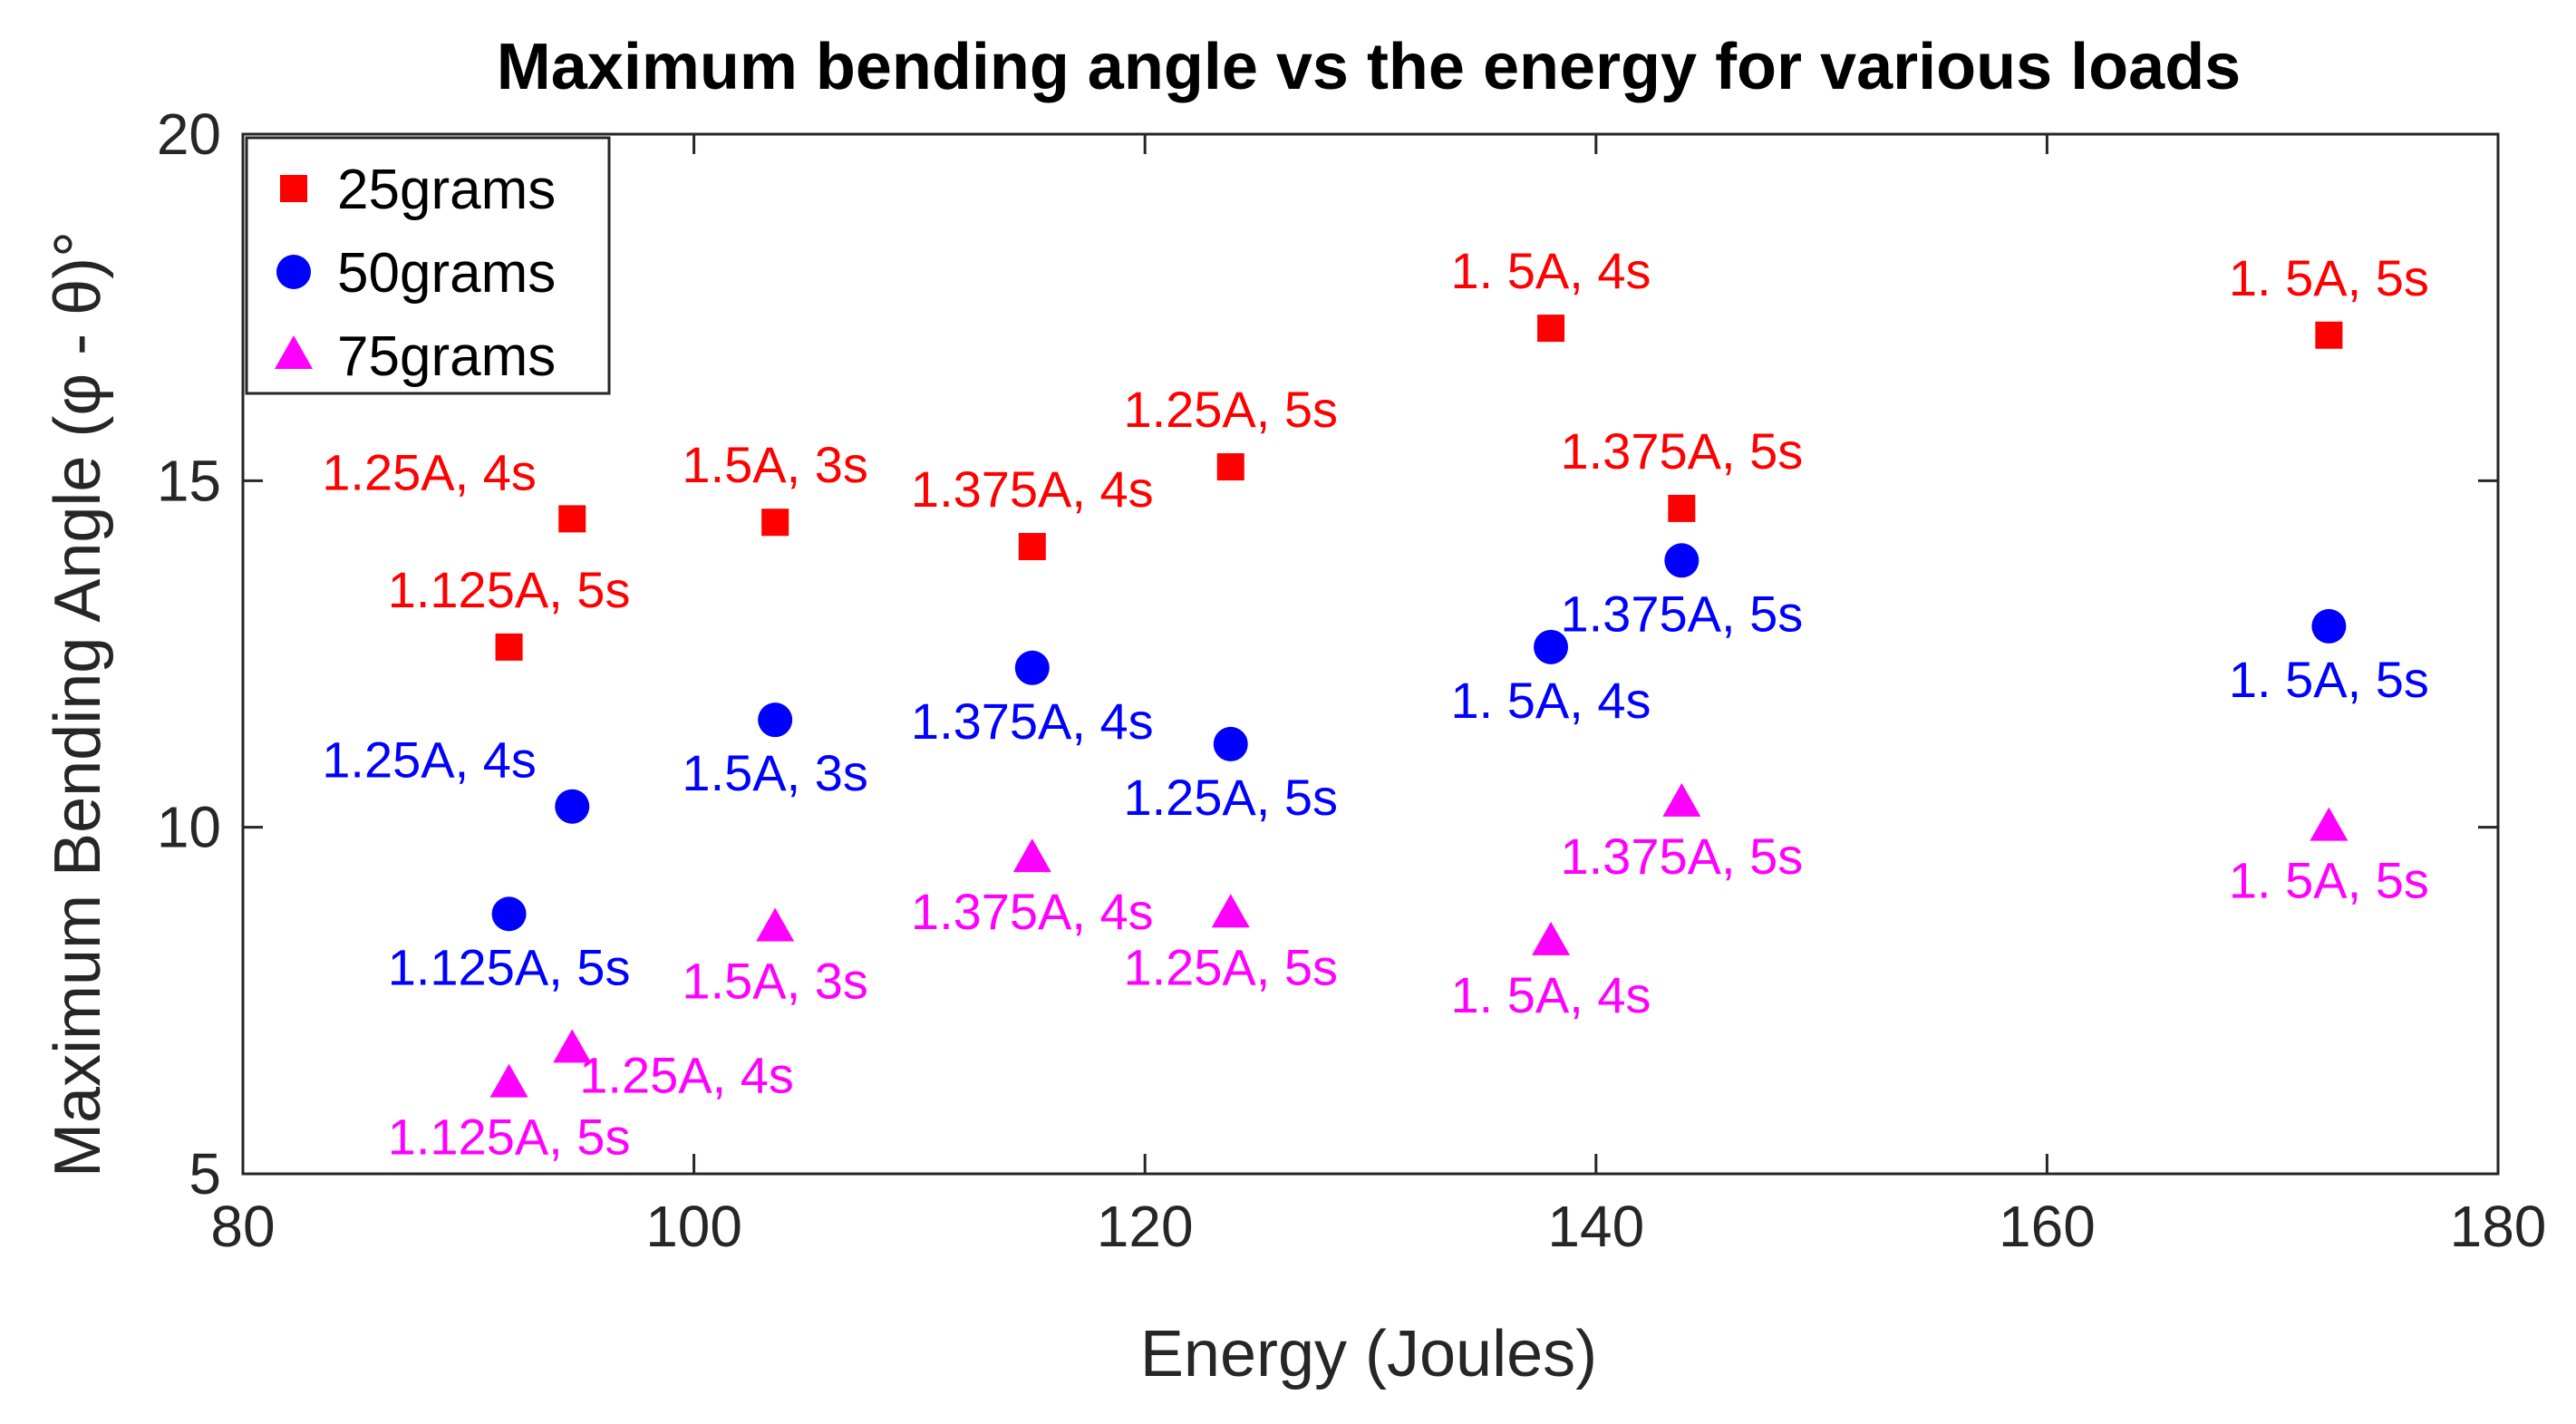 The width and height of the screenshot is (2576, 1424). I want to click on x-tick-label: 180, so click(2498, 1226).